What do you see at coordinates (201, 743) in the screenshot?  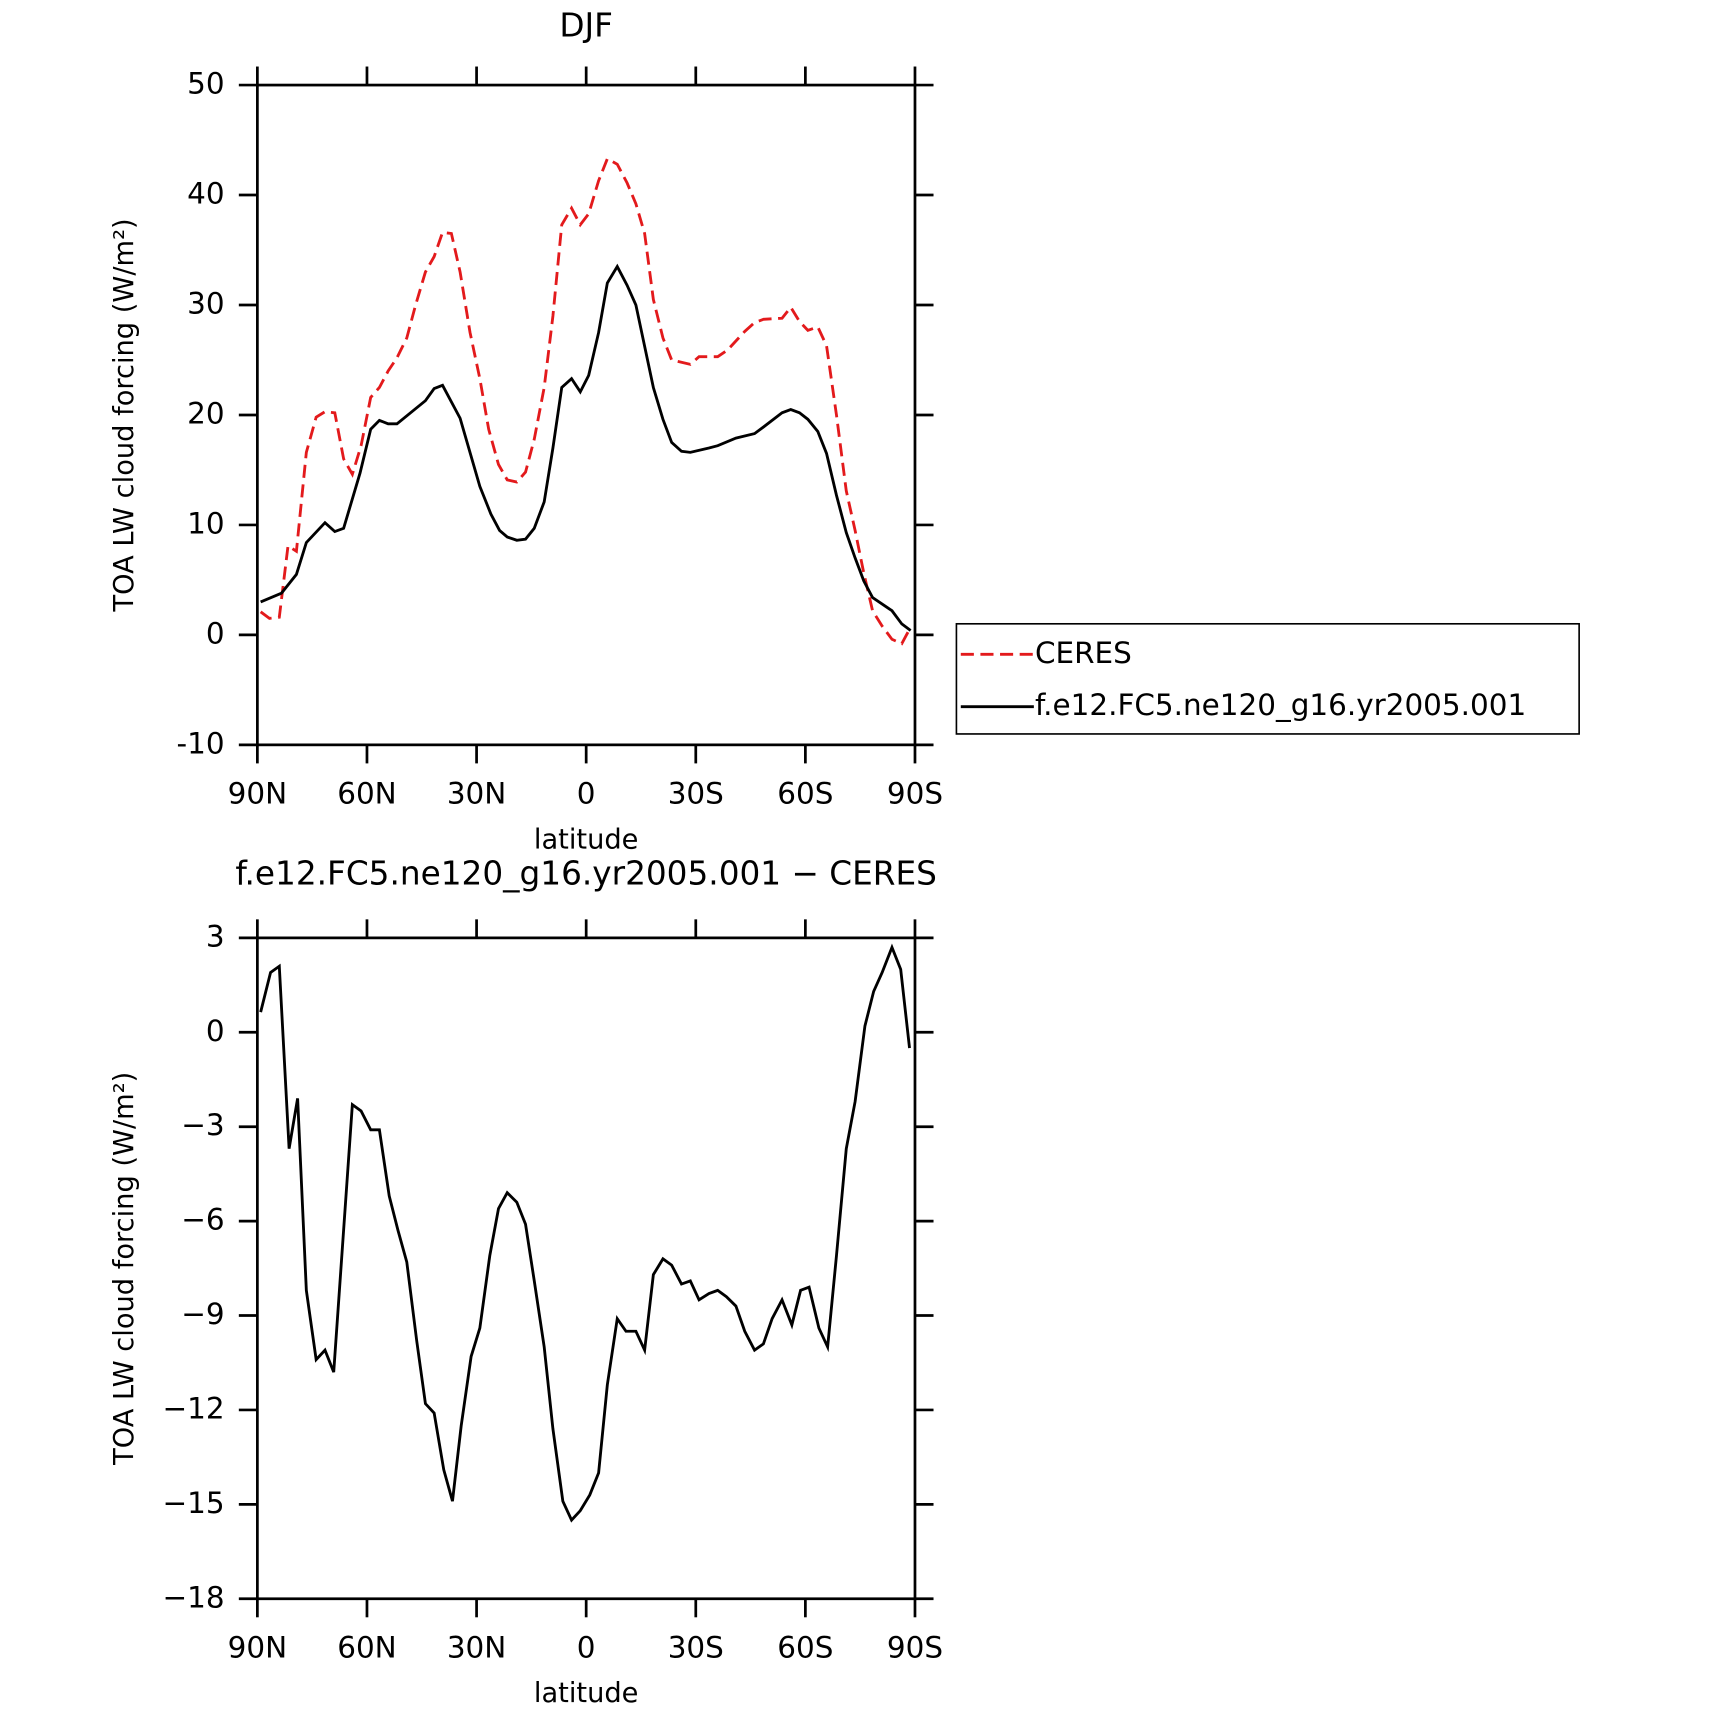 I see `y-tick-label: -10` at bounding box center [201, 743].